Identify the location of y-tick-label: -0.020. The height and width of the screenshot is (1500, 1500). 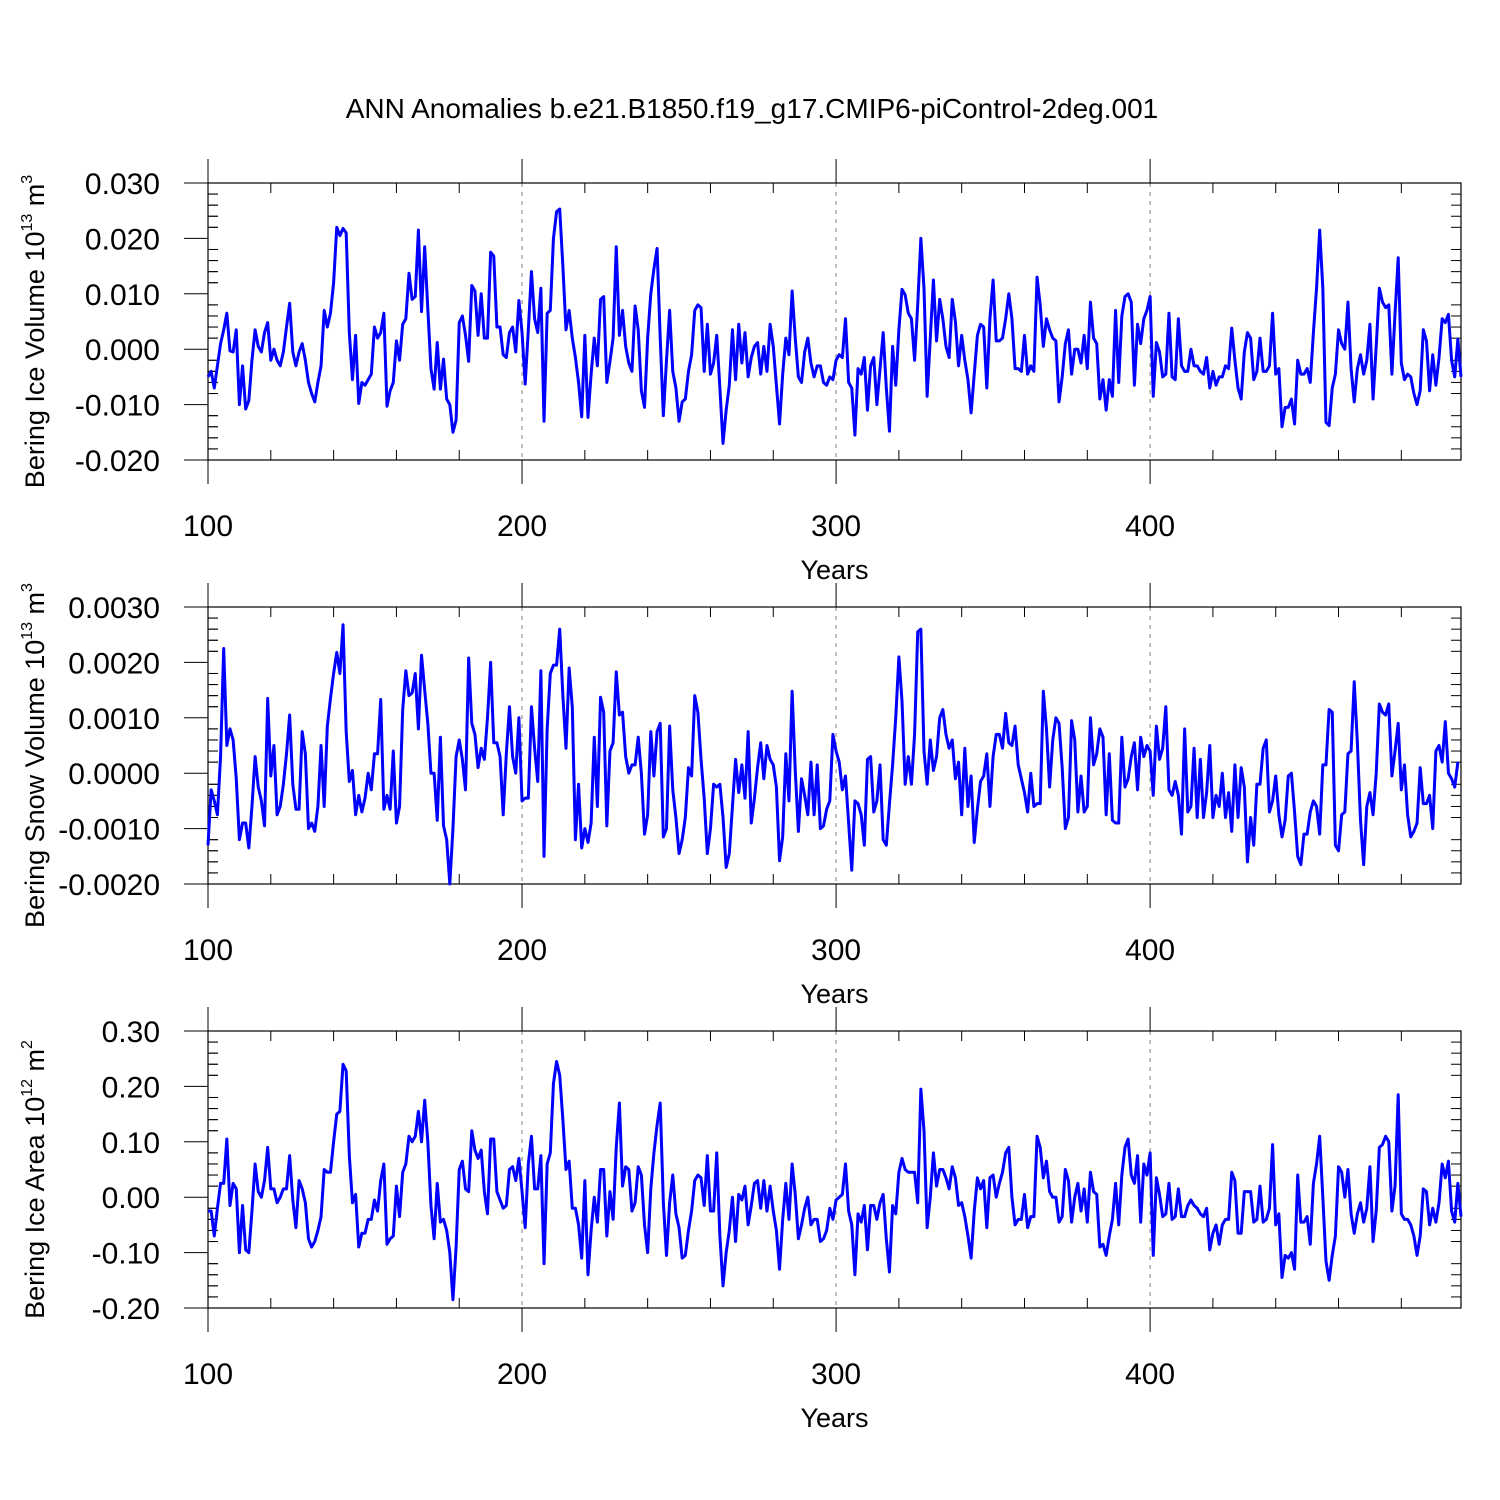
(117, 461).